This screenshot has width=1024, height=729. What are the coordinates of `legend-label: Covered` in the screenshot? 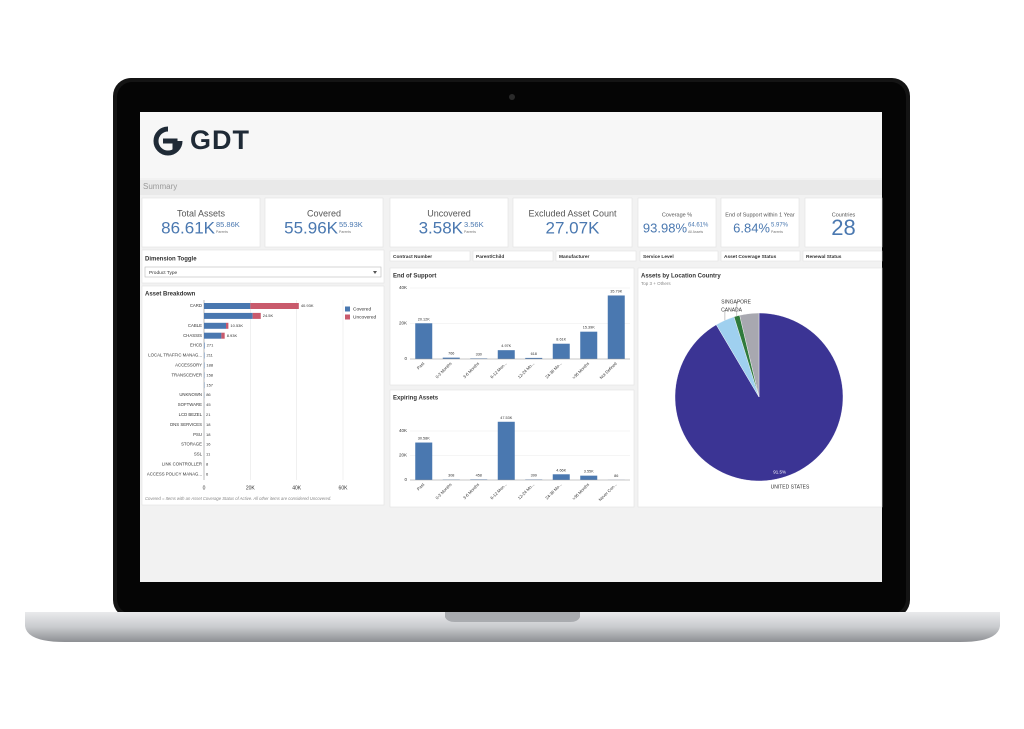 It's located at (362, 309).